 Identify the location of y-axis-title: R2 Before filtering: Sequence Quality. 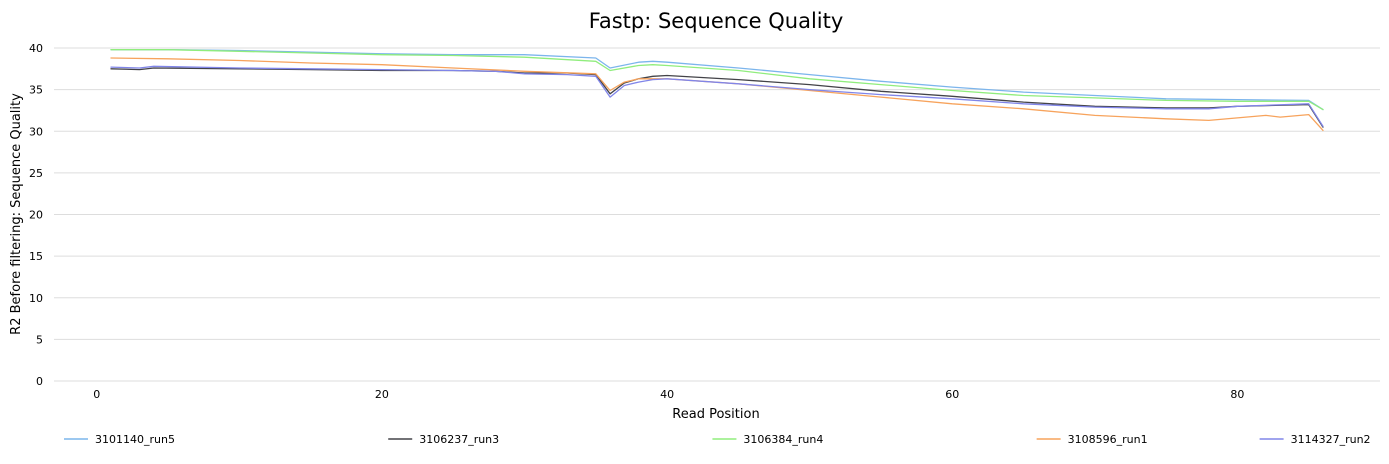
(16, 214).